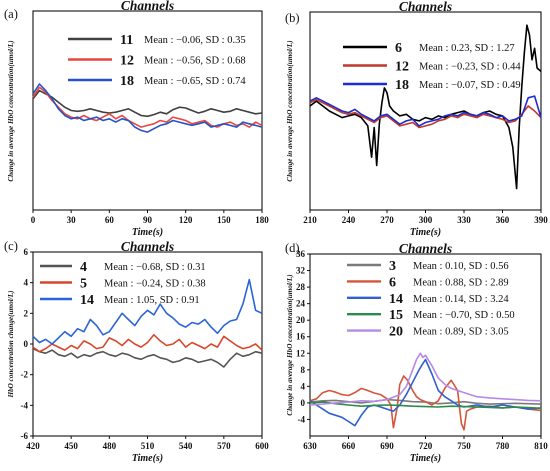 This screenshot has width=550, height=471. What do you see at coordinates (292, 18) in the screenshot?
I see `panel-label: (b)` at bounding box center [292, 18].